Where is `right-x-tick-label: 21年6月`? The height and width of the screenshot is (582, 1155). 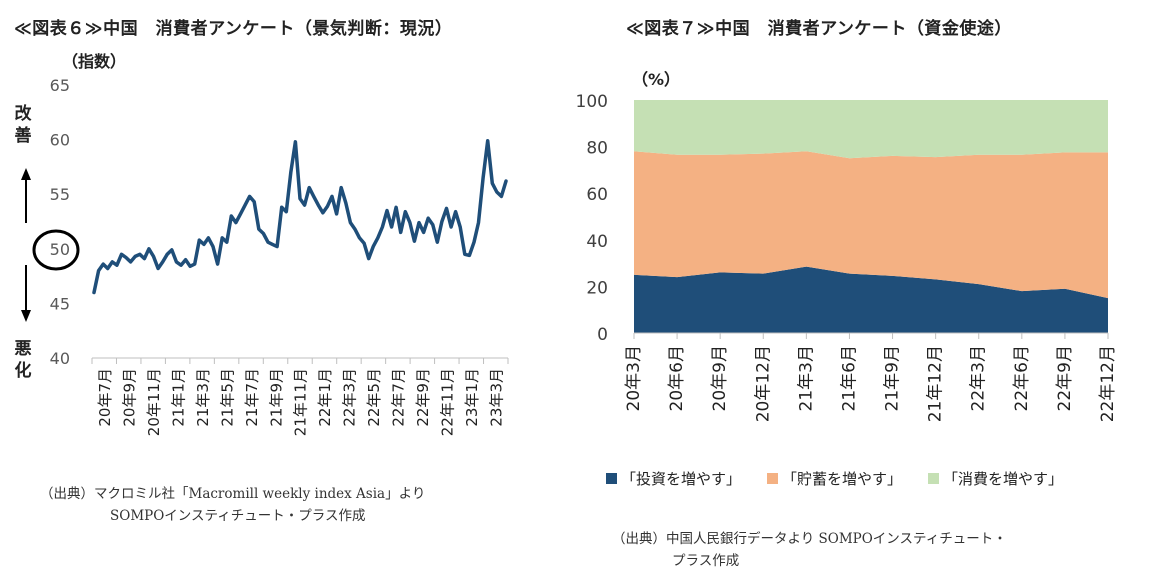
right-x-tick-label: 21年6月 is located at coordinates (849, 378).